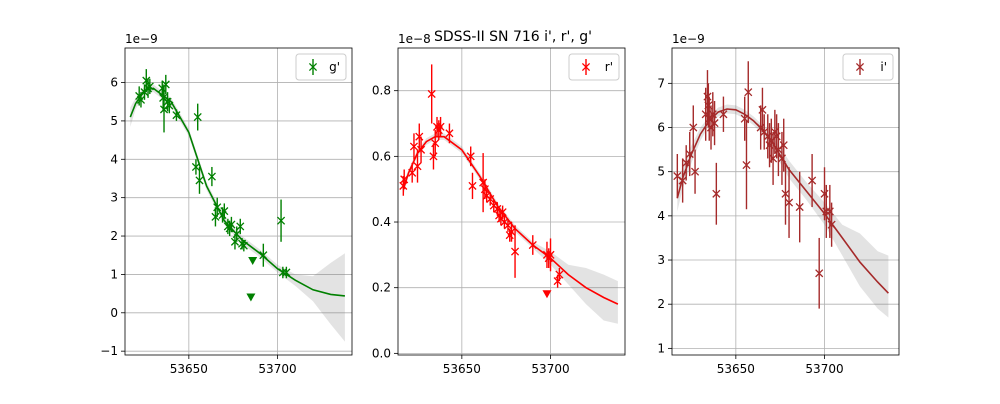 This screenshot has height=404, width=1000. Describe the element at coordinates (510, 220) in the screenshot. I see `fit-line-r` at that location.